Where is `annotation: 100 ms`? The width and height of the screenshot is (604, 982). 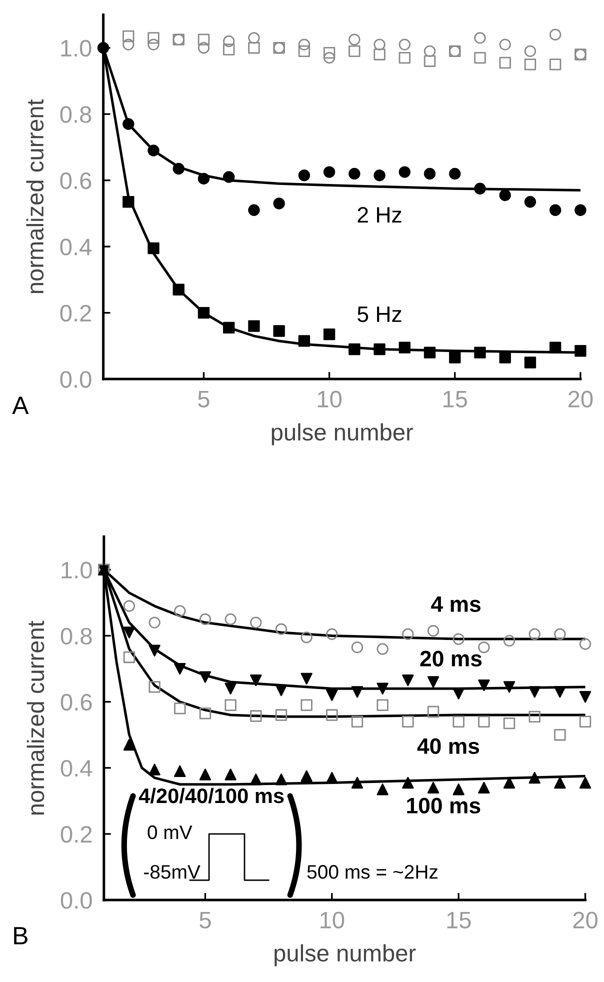 annotation: 100 ms is located at coordinates (443, 806).